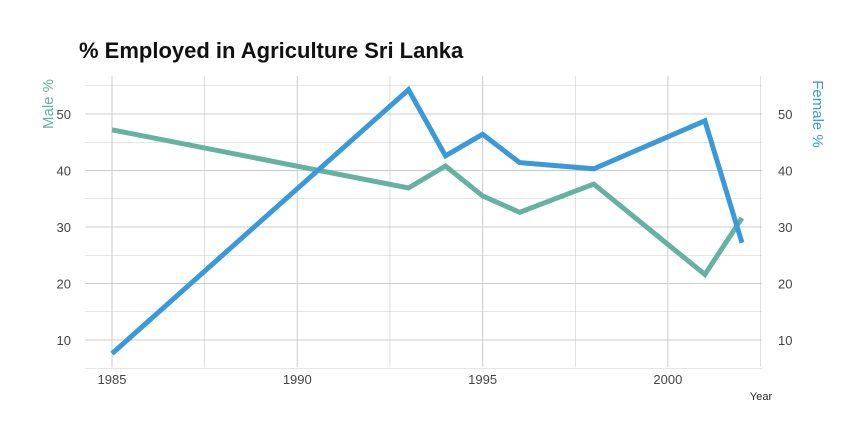  What do you see at coordinates (64, 284) in the screenshot?
I see `y-tick-label-left: 20` at bounding box center [64, 284].